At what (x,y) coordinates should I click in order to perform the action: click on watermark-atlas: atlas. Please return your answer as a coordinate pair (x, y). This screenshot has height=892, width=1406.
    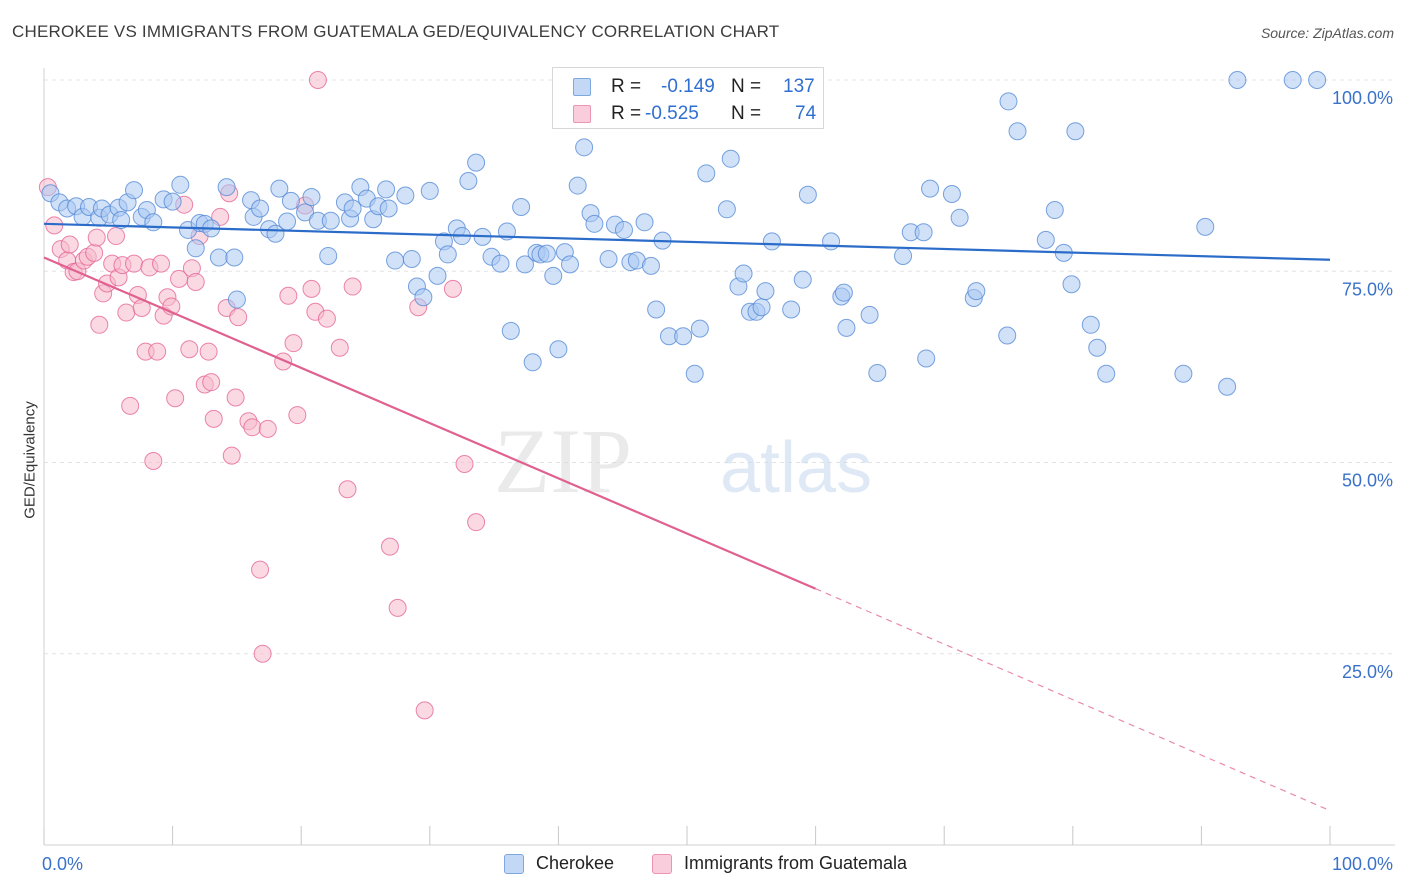
    Looking at the image, I should click on (796, 468).